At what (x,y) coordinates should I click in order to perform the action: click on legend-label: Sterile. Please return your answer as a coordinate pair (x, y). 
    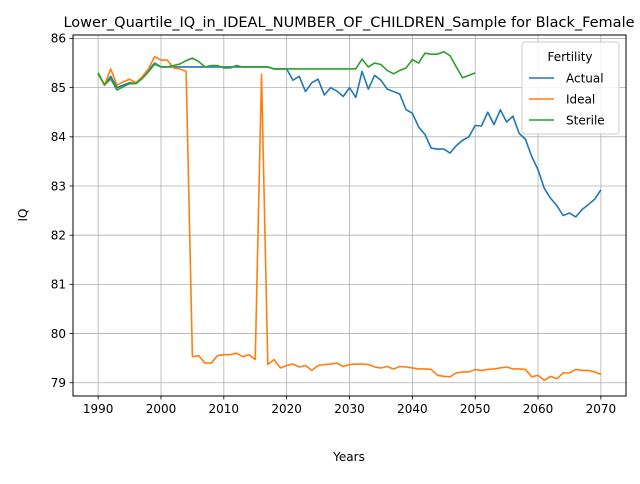
    Looking at the image, I should click on (585, 120).